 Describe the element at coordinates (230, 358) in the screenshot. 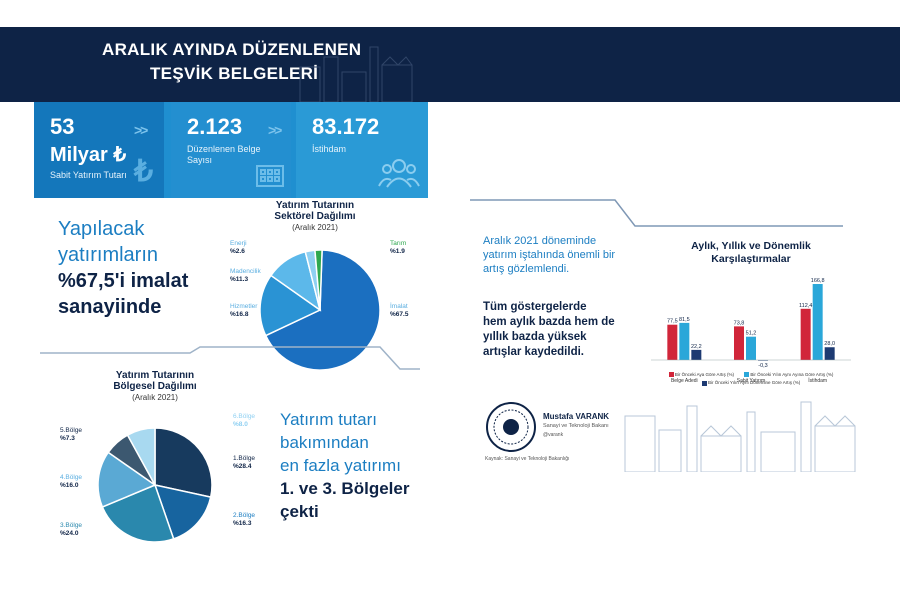

I see `section-divider` at that location.